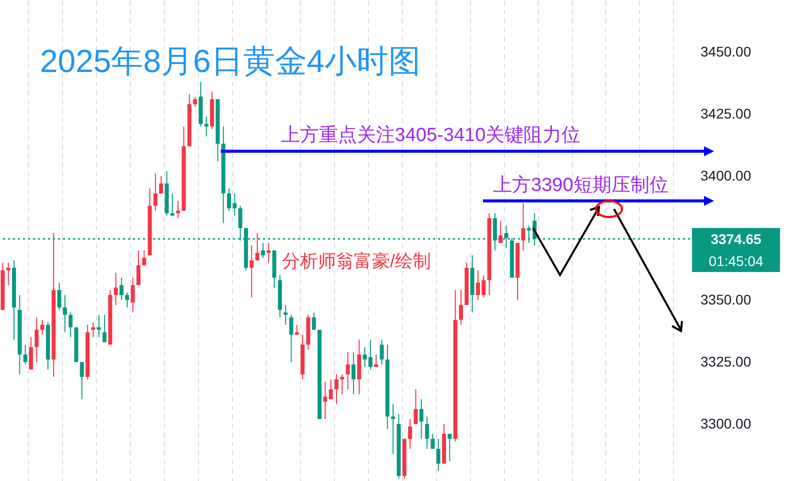  What do you see at coordinates (726, 114) in the screenshot?
I see `y-tick-label: 3425.00` at bounding box center [726, 114].